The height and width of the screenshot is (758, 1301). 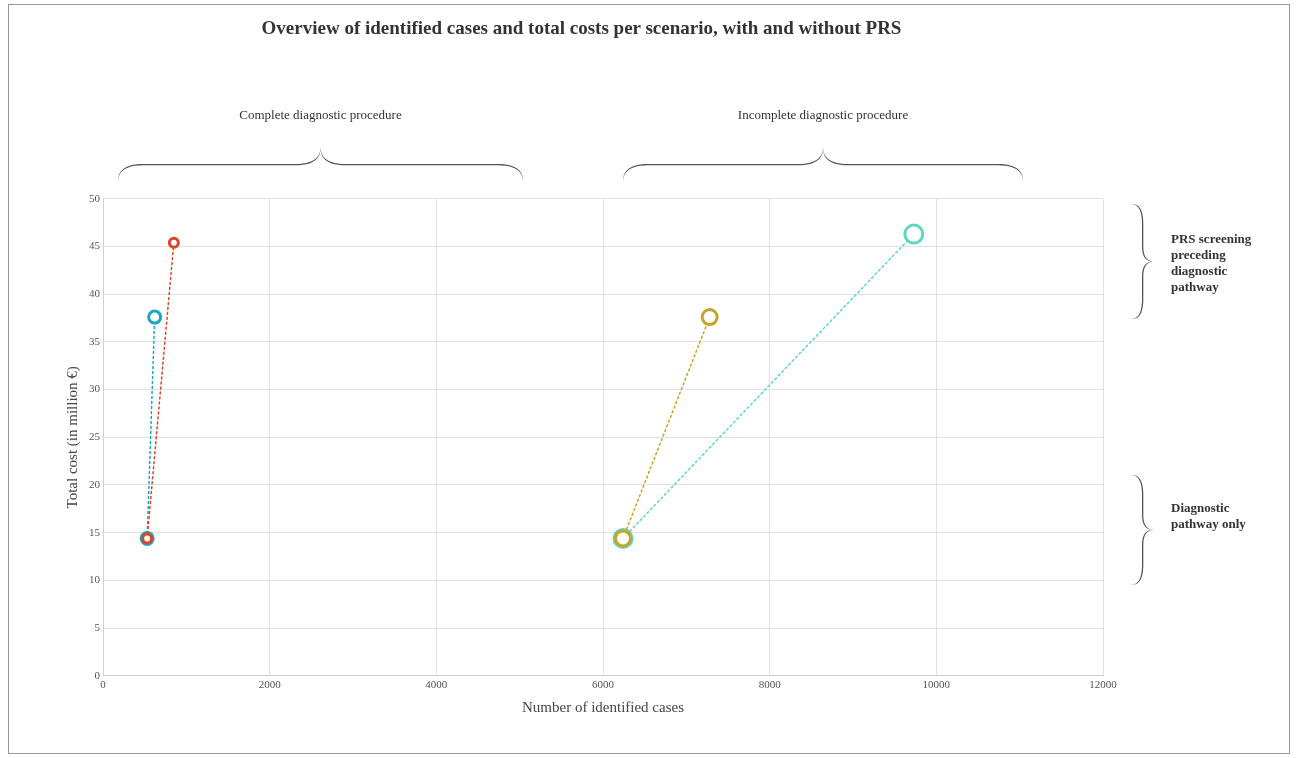 I want to click on x-tick-label: 4000, so click(x=436, y=684).